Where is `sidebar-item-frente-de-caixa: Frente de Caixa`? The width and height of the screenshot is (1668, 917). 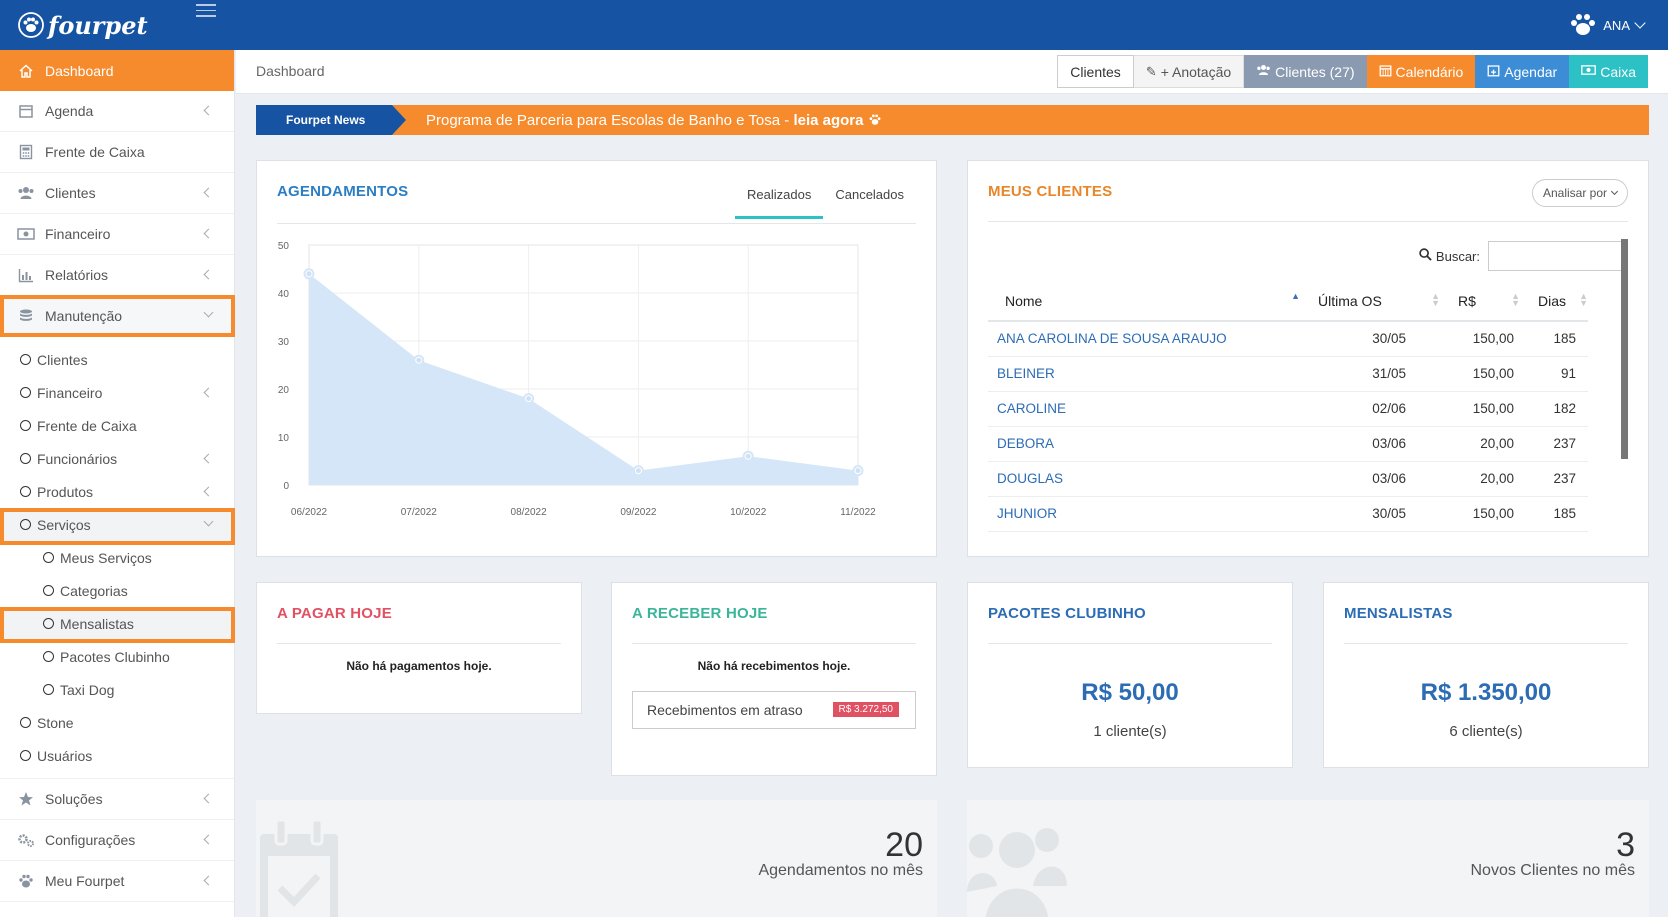 sidebar-item-frente-de-caixa: Frente de Caixa is located at coordinates (117, 152).